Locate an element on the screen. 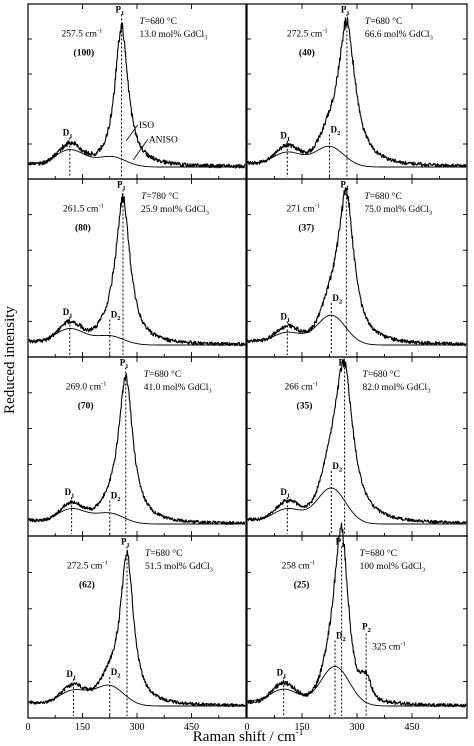  composition-value: 51.5 mol% GdCl is located at coordinates (177, 567).